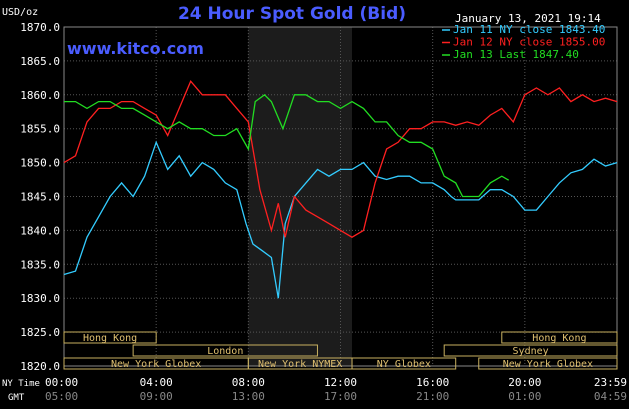 This screenshot has width=629, height=409. What do you see at coordinates (610, 382) in the screenshot?
I see `x-tick-label-ny: 23:59` at bounding box center [610, 382].